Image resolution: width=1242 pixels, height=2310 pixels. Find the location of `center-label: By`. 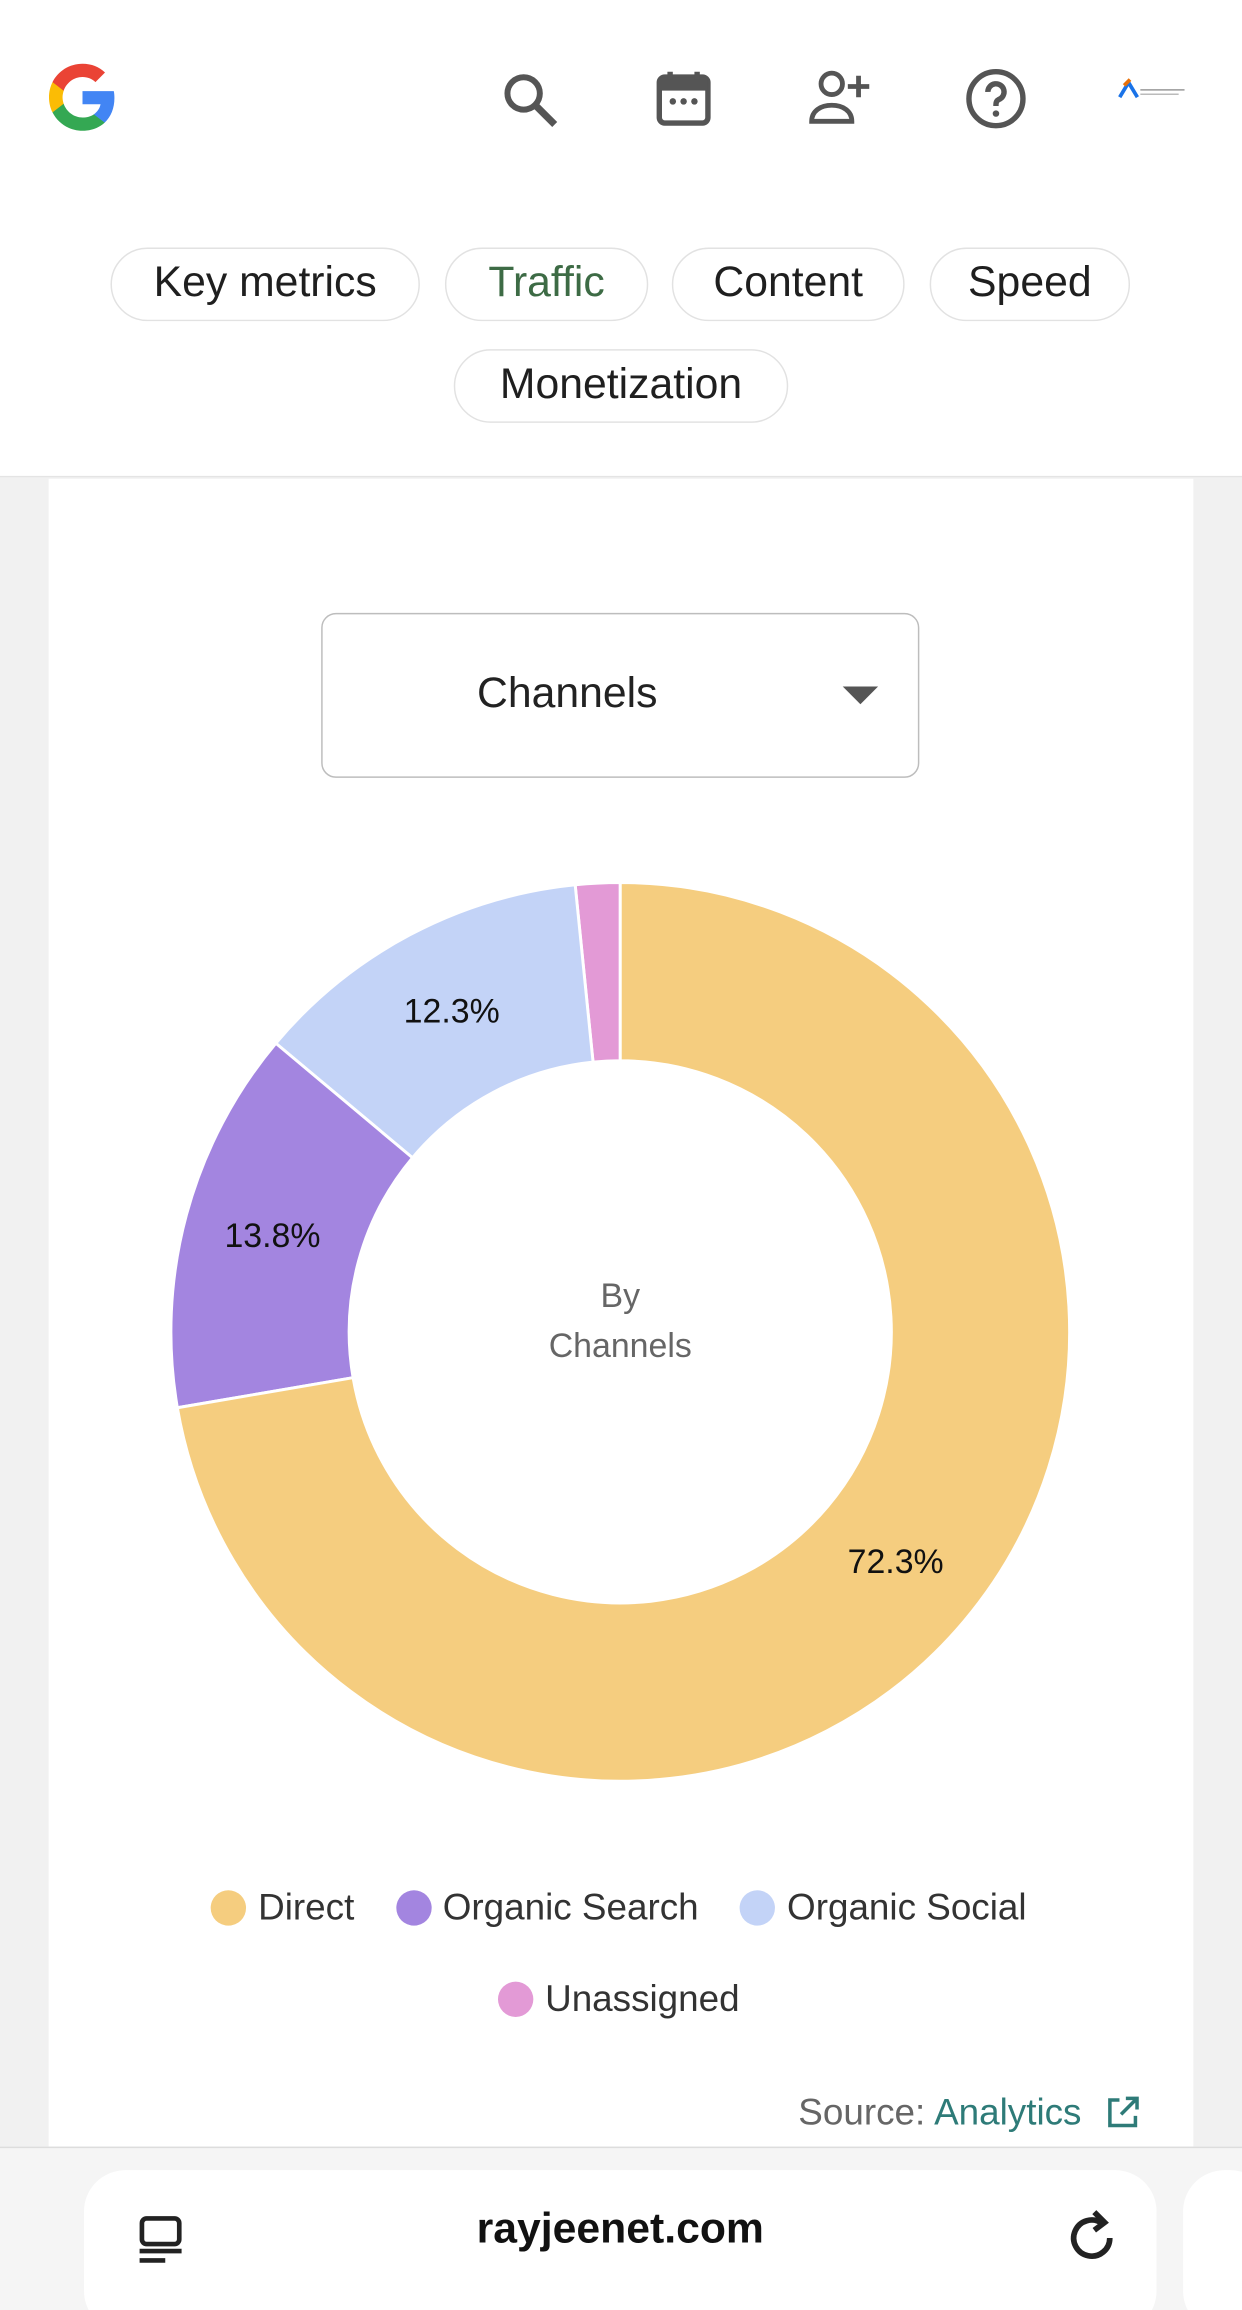

center-label: By is located at coordinates (620, 1296).